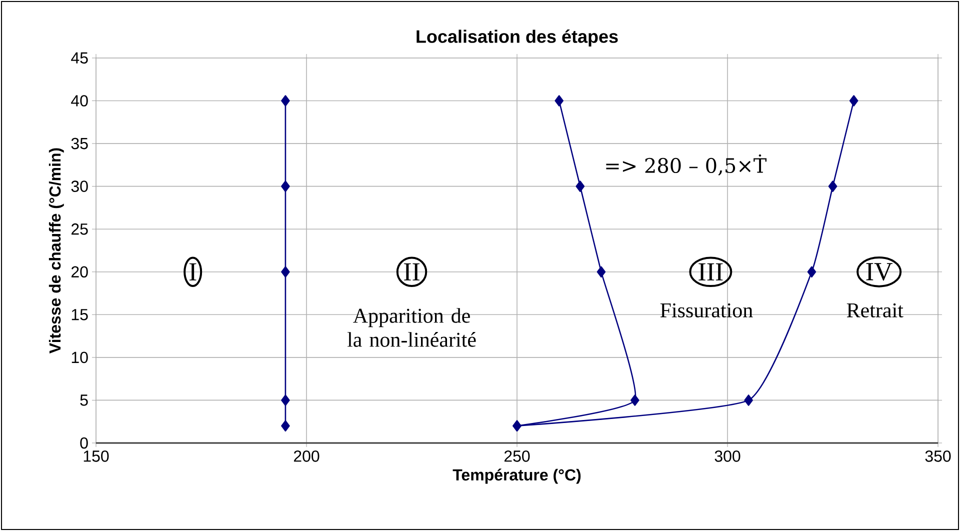 Image resolution: width=960 pixels, height=531 pixels. I want to click on y-tick-label: 35, so click(79, 144).